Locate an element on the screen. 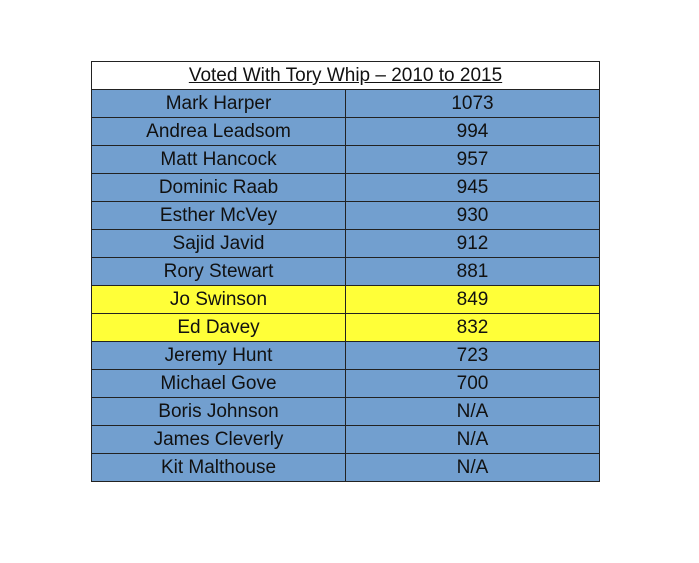  mp-name-cell: Boris Johnson is located at coordinates (218, 411).